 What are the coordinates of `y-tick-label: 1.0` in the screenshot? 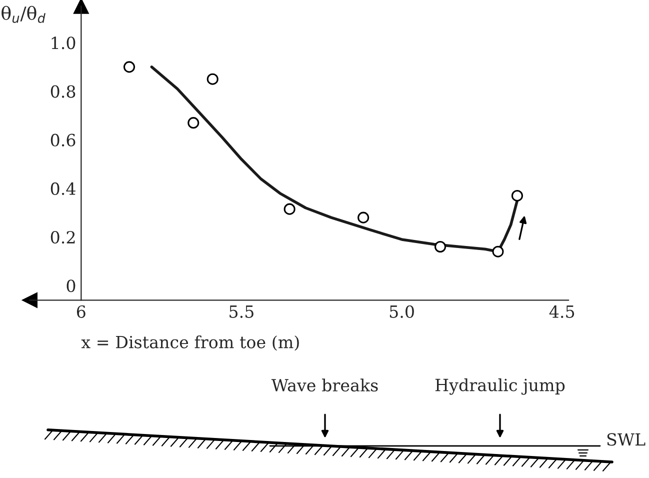 It's located at (64, 43).